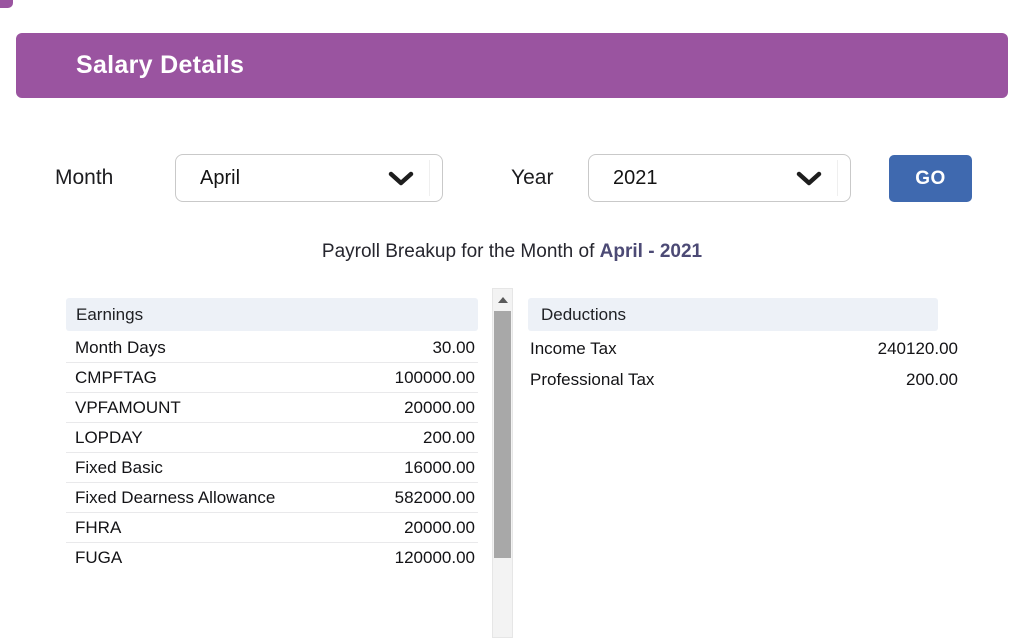 The height and width of the screenshot is (638, 1024). I want to click on year-label: Year, so click(532, 177).